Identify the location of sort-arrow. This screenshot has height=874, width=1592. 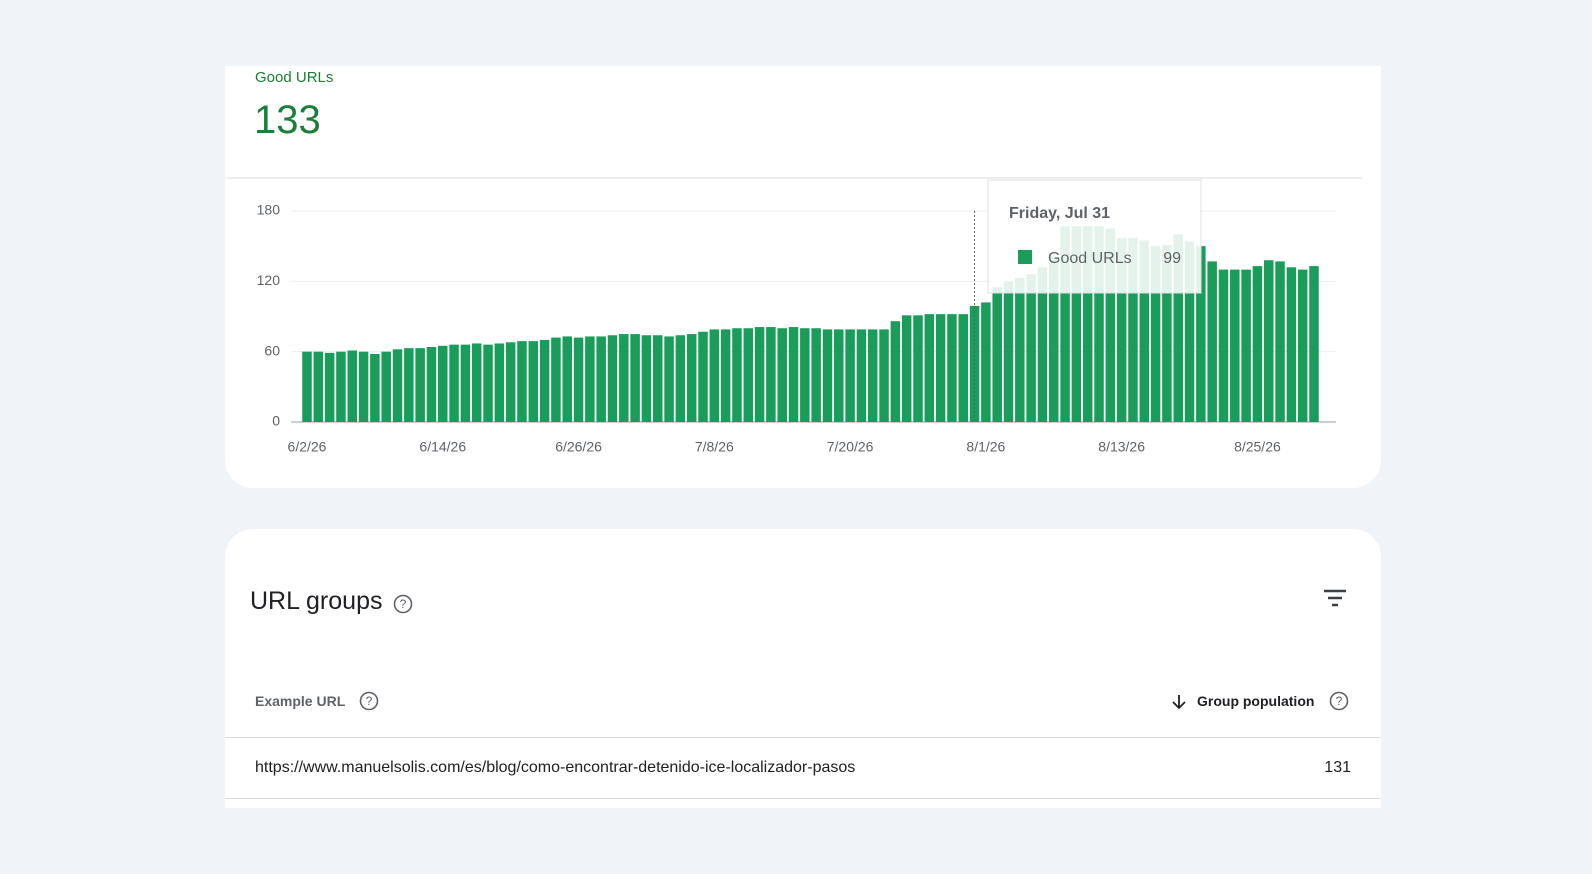
(1179, 702).